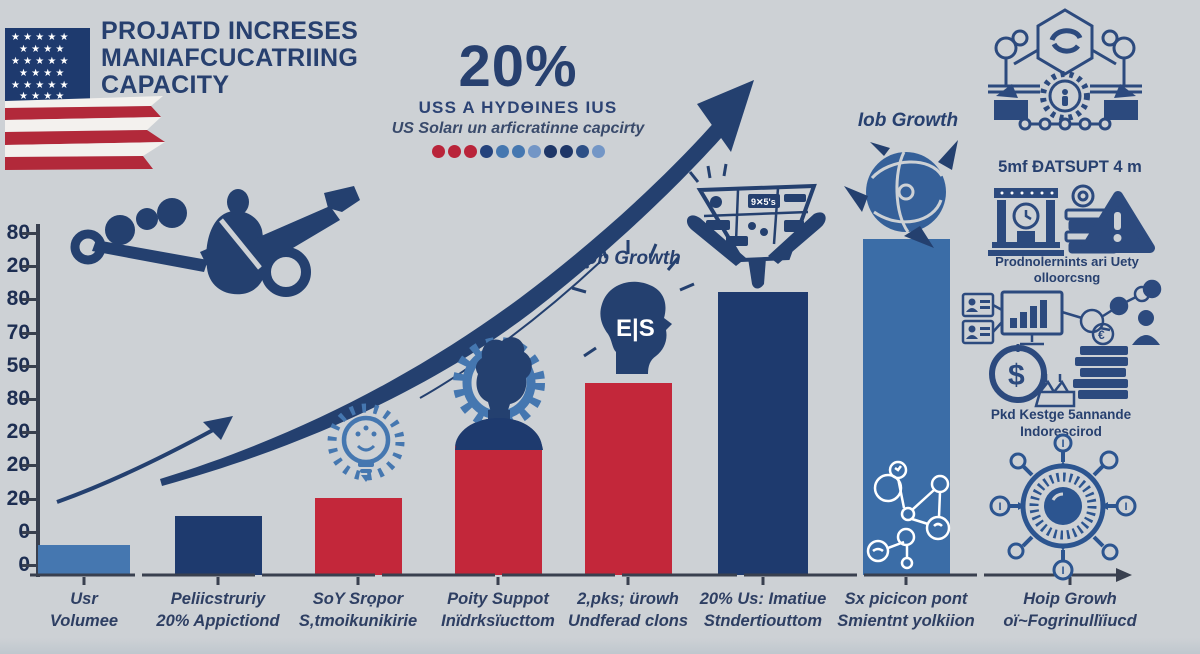  I want to click on x-category-label: Sx picicon pont Smientnt yolkiion, so click(906, 610).